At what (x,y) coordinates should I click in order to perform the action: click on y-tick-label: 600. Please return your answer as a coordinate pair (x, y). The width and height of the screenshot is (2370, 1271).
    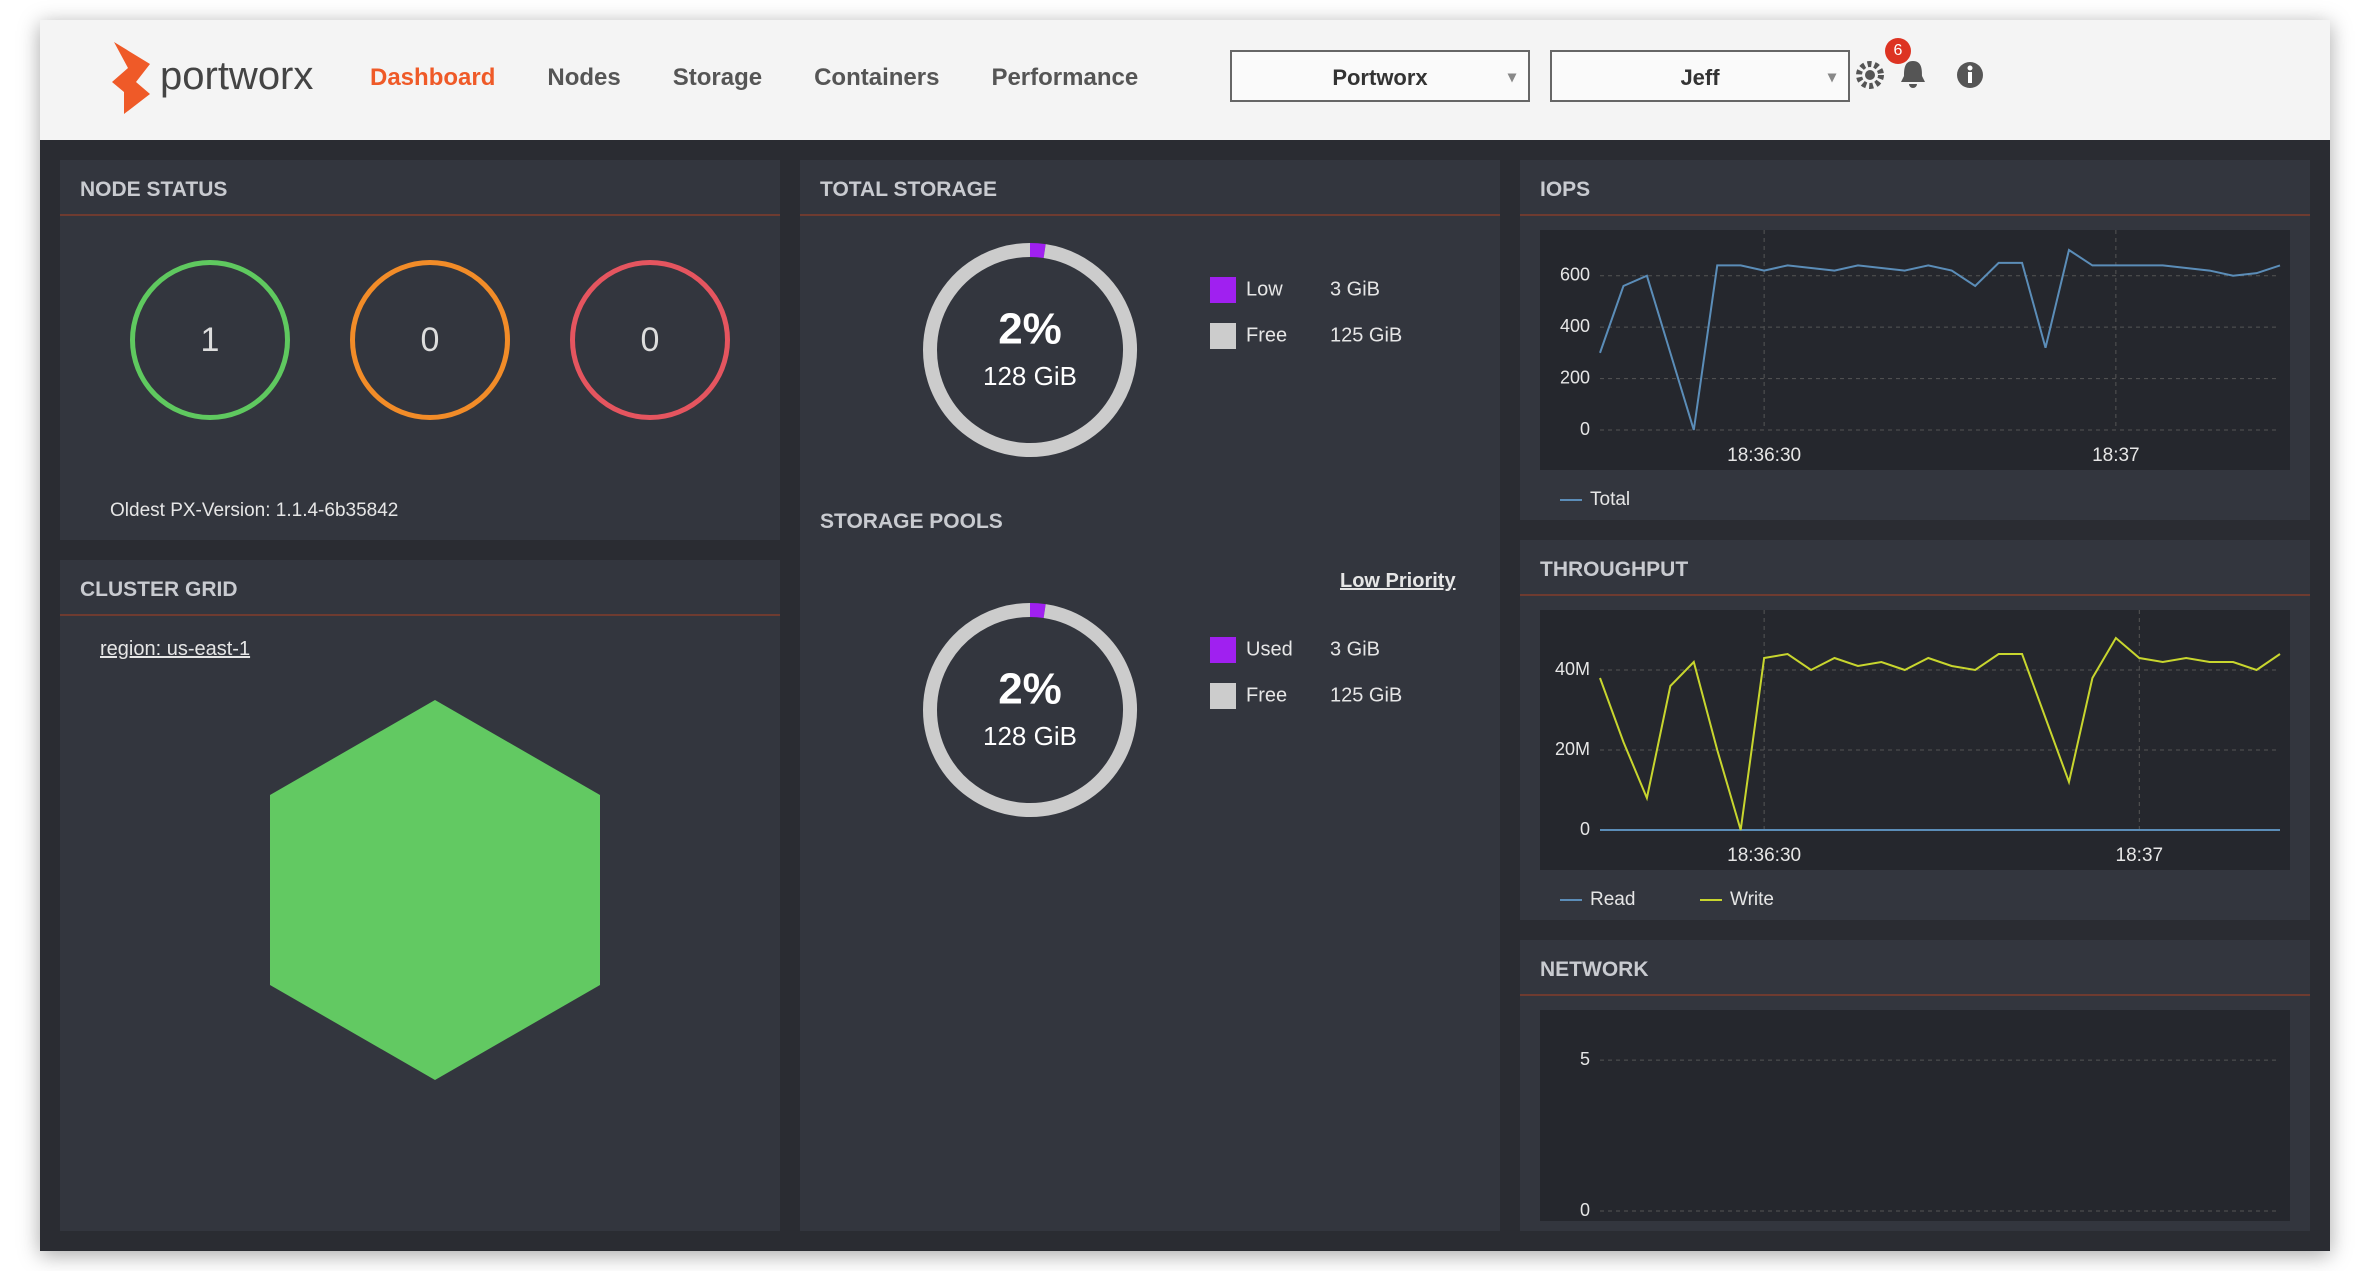
    Looking at the image, I should click on (1575, 274).